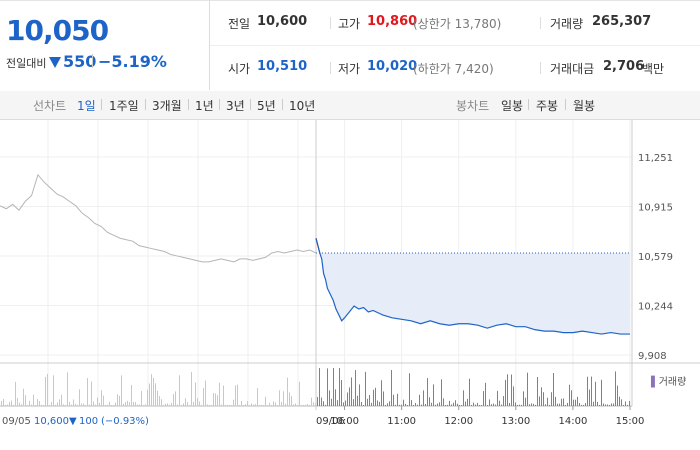 This screenshot has height=450, width=700. What do you see at coordinates (512, 106) in the screenshot?
I see `tab-daily-candle: 일봉` at bounding box center [512, 106].